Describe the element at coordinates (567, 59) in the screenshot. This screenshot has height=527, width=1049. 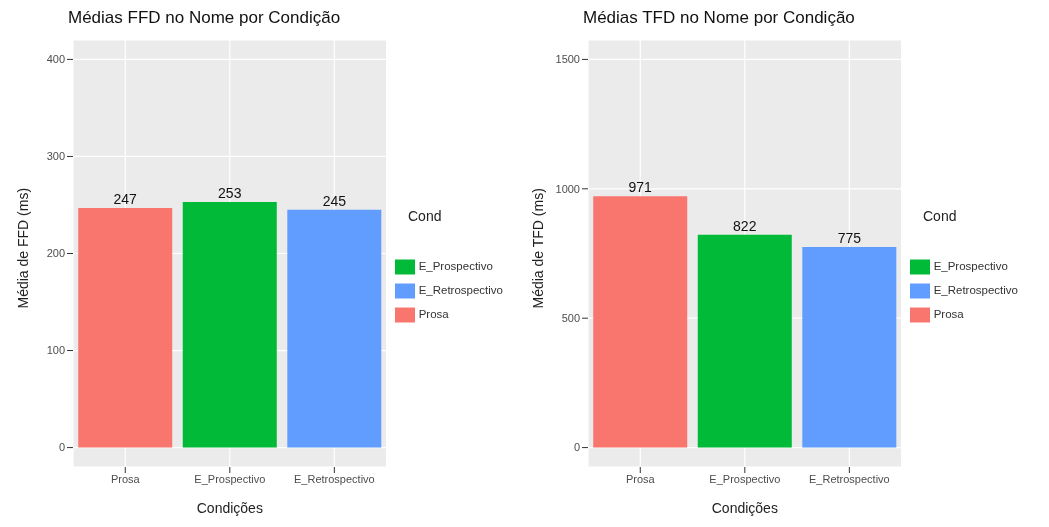
I see `y-tick-label: 1500` at that location.